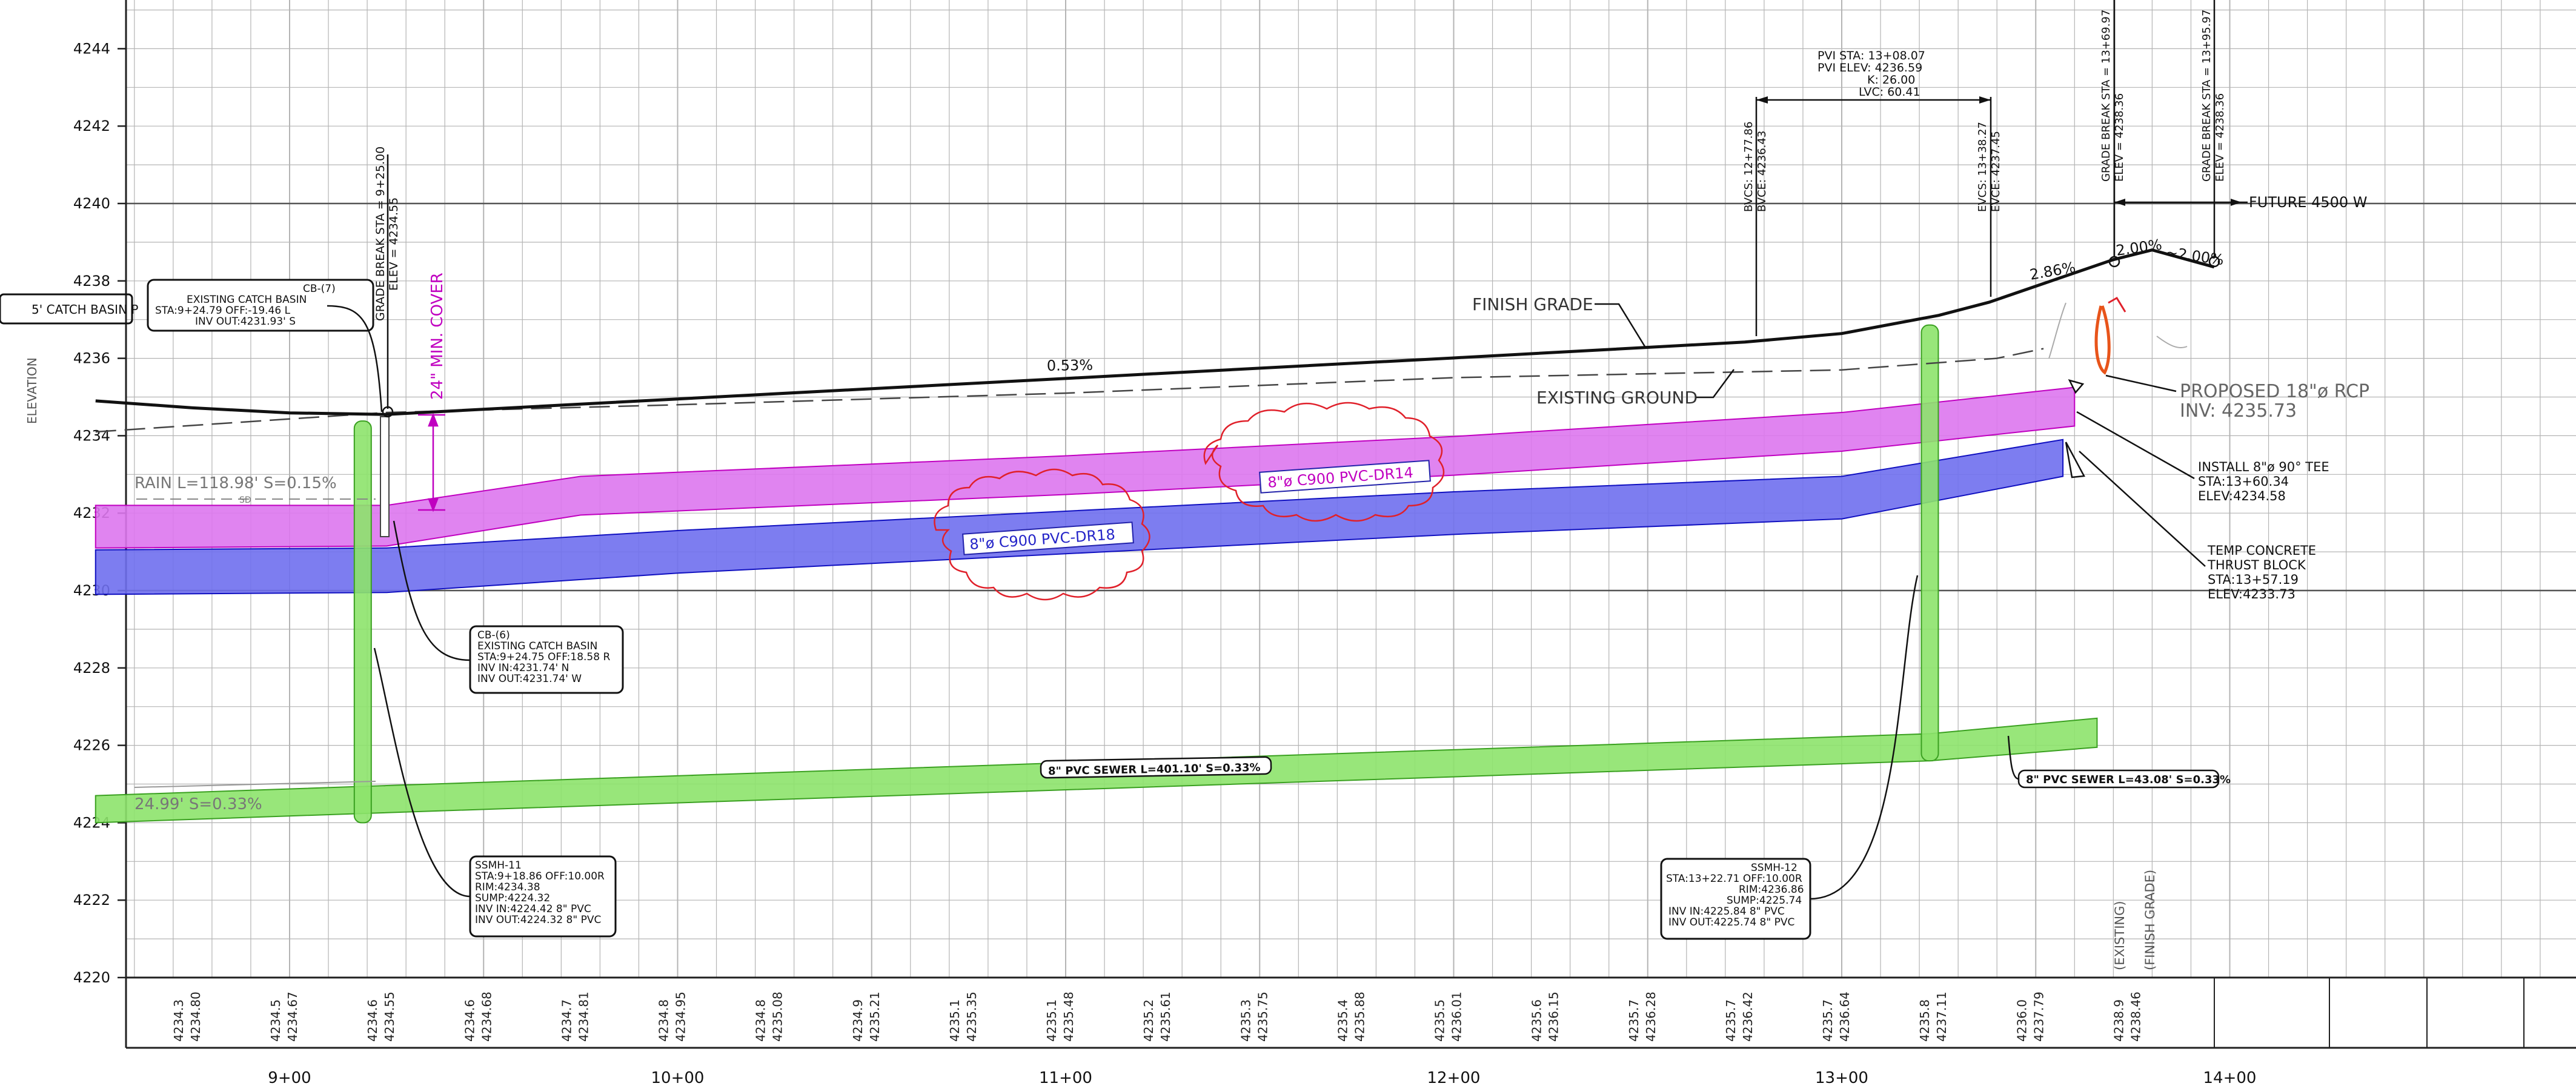 The image size is (2576, 1089). Describe the element at coordinates (2021, 1020) in the screenshot. I see `bottom-elev-existing: 4236.0` at that location.